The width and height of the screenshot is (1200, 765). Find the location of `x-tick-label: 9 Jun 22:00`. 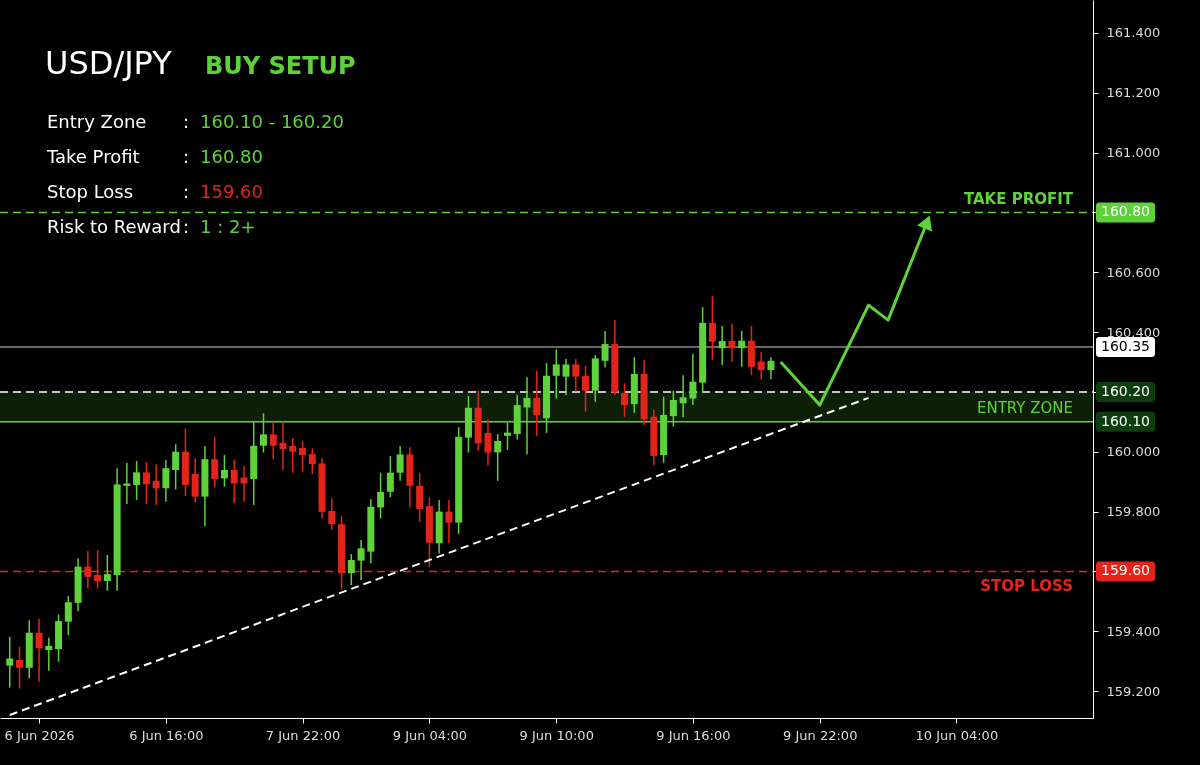

x-tick-label: 9 Jun 22:00 is located at coordinates (820, 735).